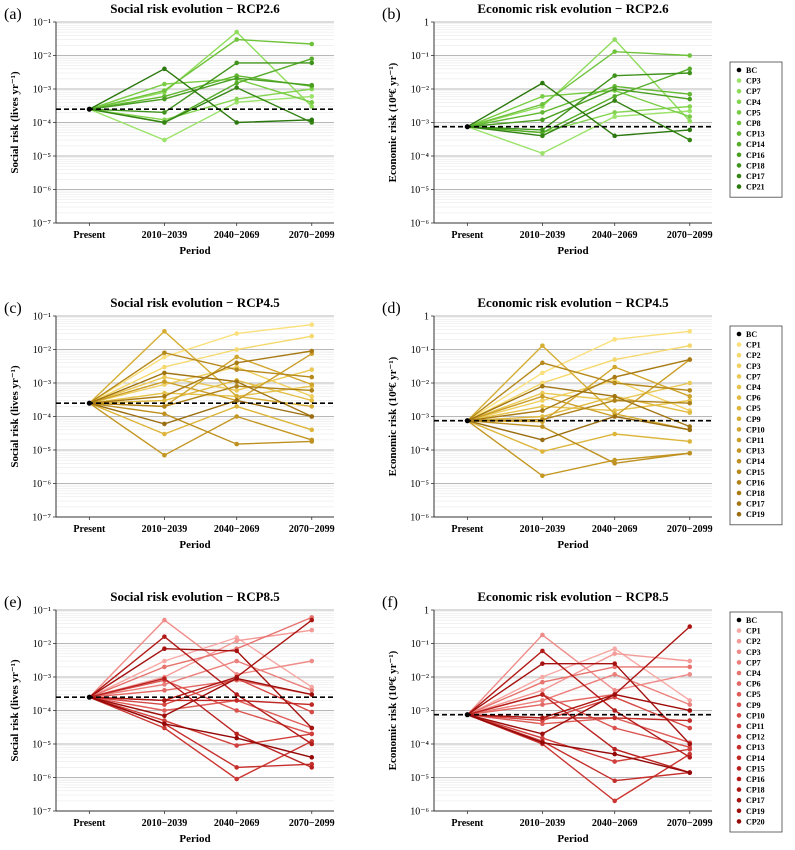 This screenshot has width=795, height=850. What do you see at coordinates (393, 416) in the screenshot?
I see `y-axis-label: Economic risk (10⁶€ yr⁻¹)` at bounding box center [393, 416].